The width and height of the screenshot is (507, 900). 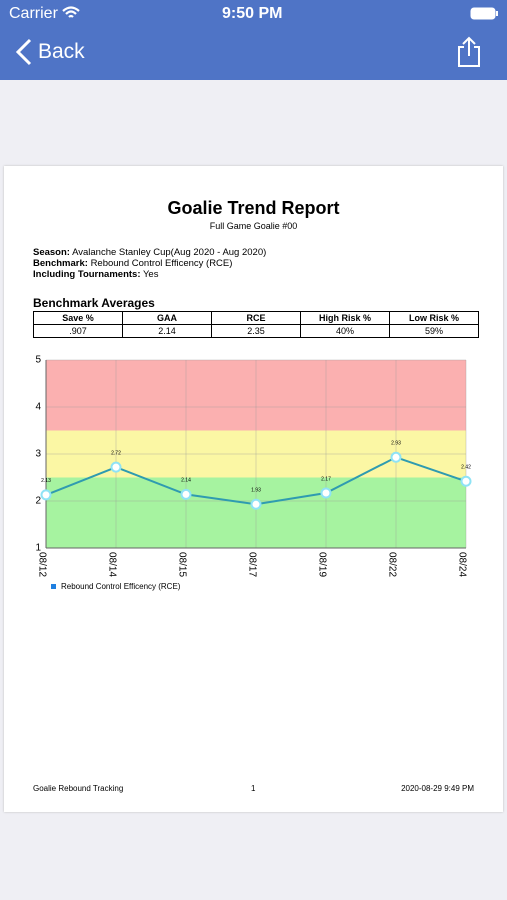 What do you see at coordinates (437, 788) in the screenshot?
I see `footer-right: 2020-08-29 9:49 PM` at bounding box center [437, 788].